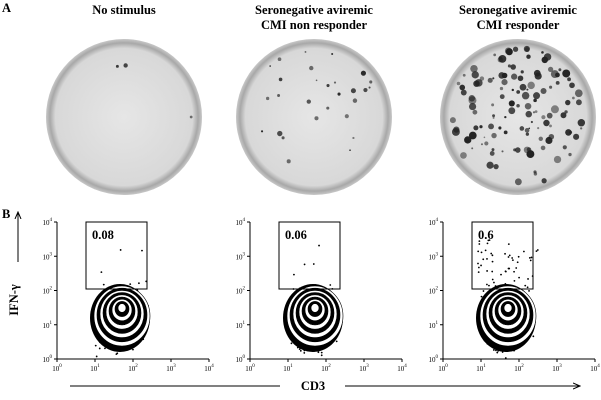 The width and height of the screenshot is (601, 400). What do you see at coordinates (402, 368) in the screenshot?
I see `x-tick-label: 10⁴` at bounding box center [402, 368].